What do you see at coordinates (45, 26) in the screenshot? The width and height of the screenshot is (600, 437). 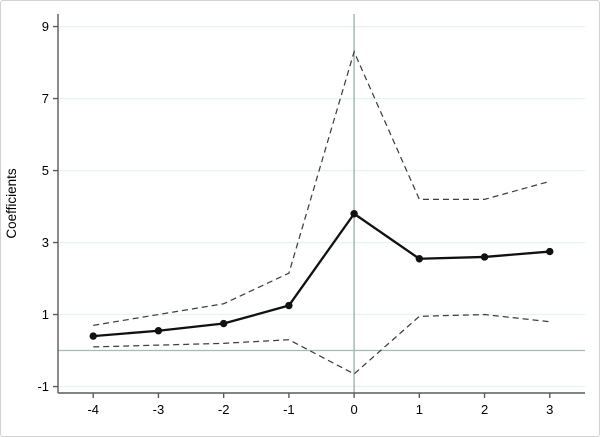 I see `y-tick-label: 9` at bounding box center [45, 26].